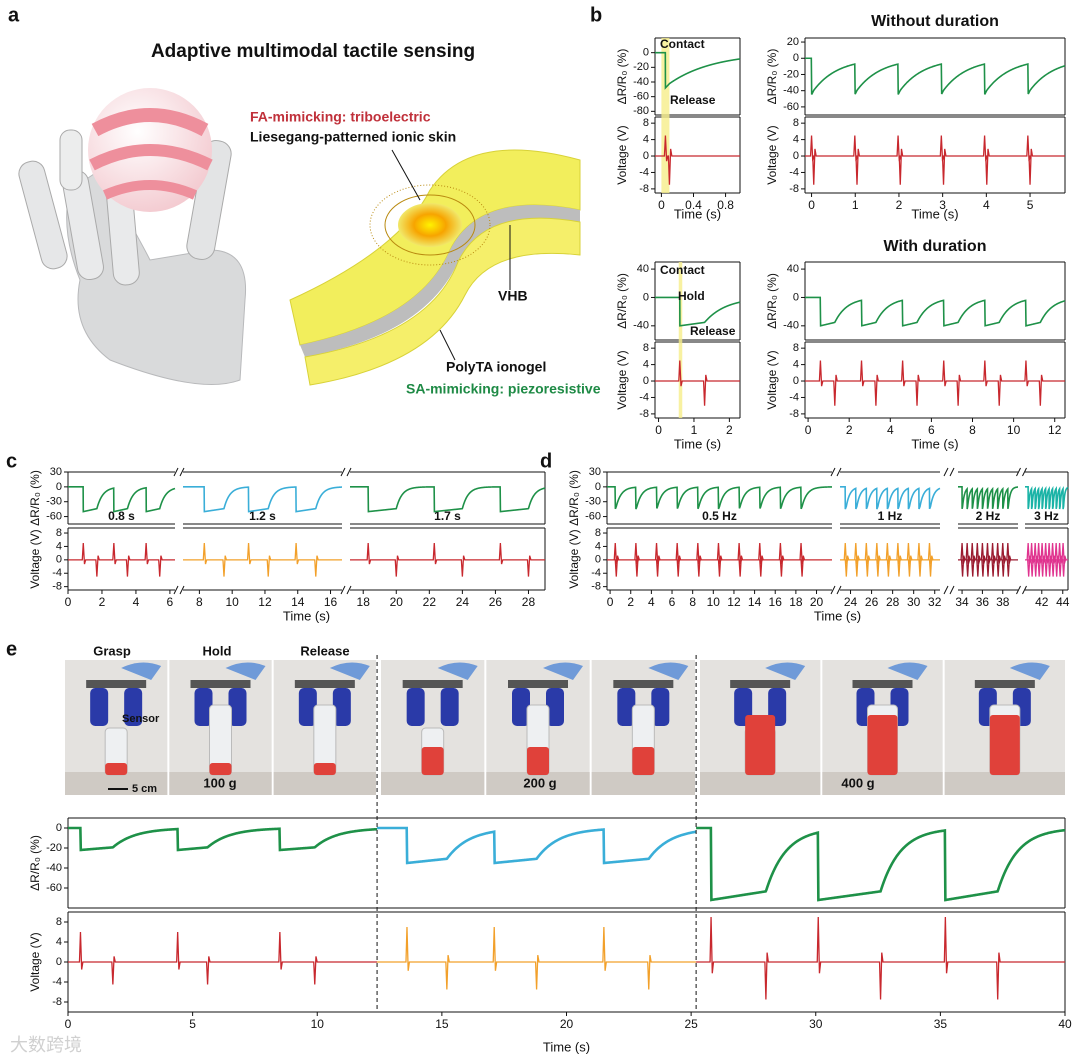 The image size is (1080, 1063). What do you see at coordinates (442, 1024) in the screenshot?
I see `x-tick-label: 15` at bounding box center [442, 1024].